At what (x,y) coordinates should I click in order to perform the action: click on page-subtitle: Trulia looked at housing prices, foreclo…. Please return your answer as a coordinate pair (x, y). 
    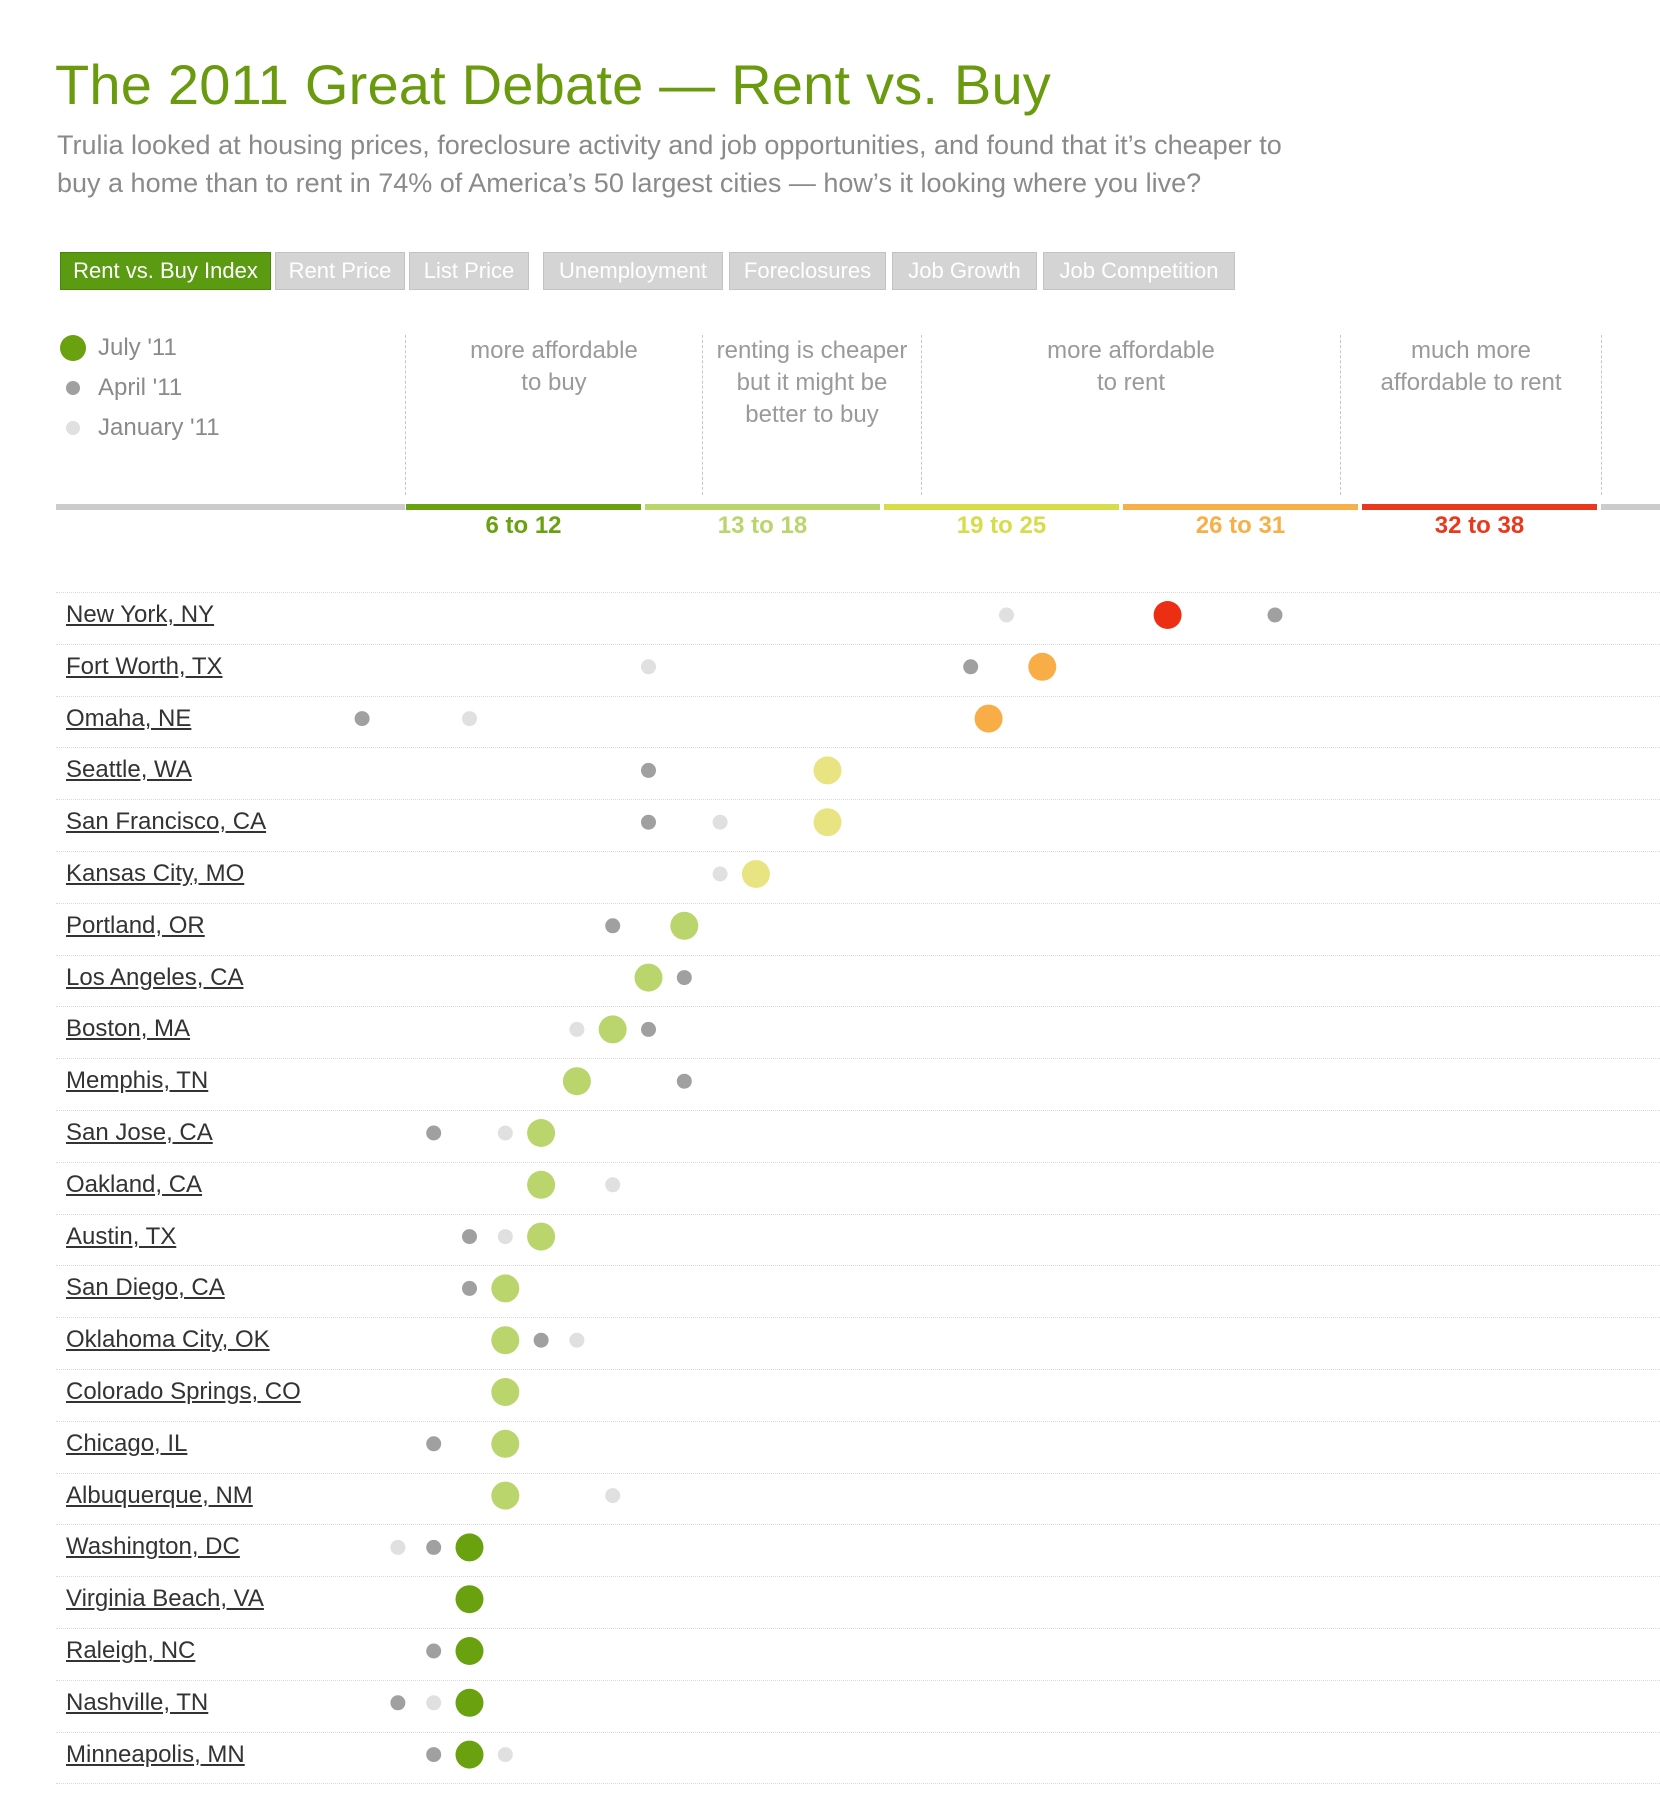
    Looking at the image, I should click on (757, 164).